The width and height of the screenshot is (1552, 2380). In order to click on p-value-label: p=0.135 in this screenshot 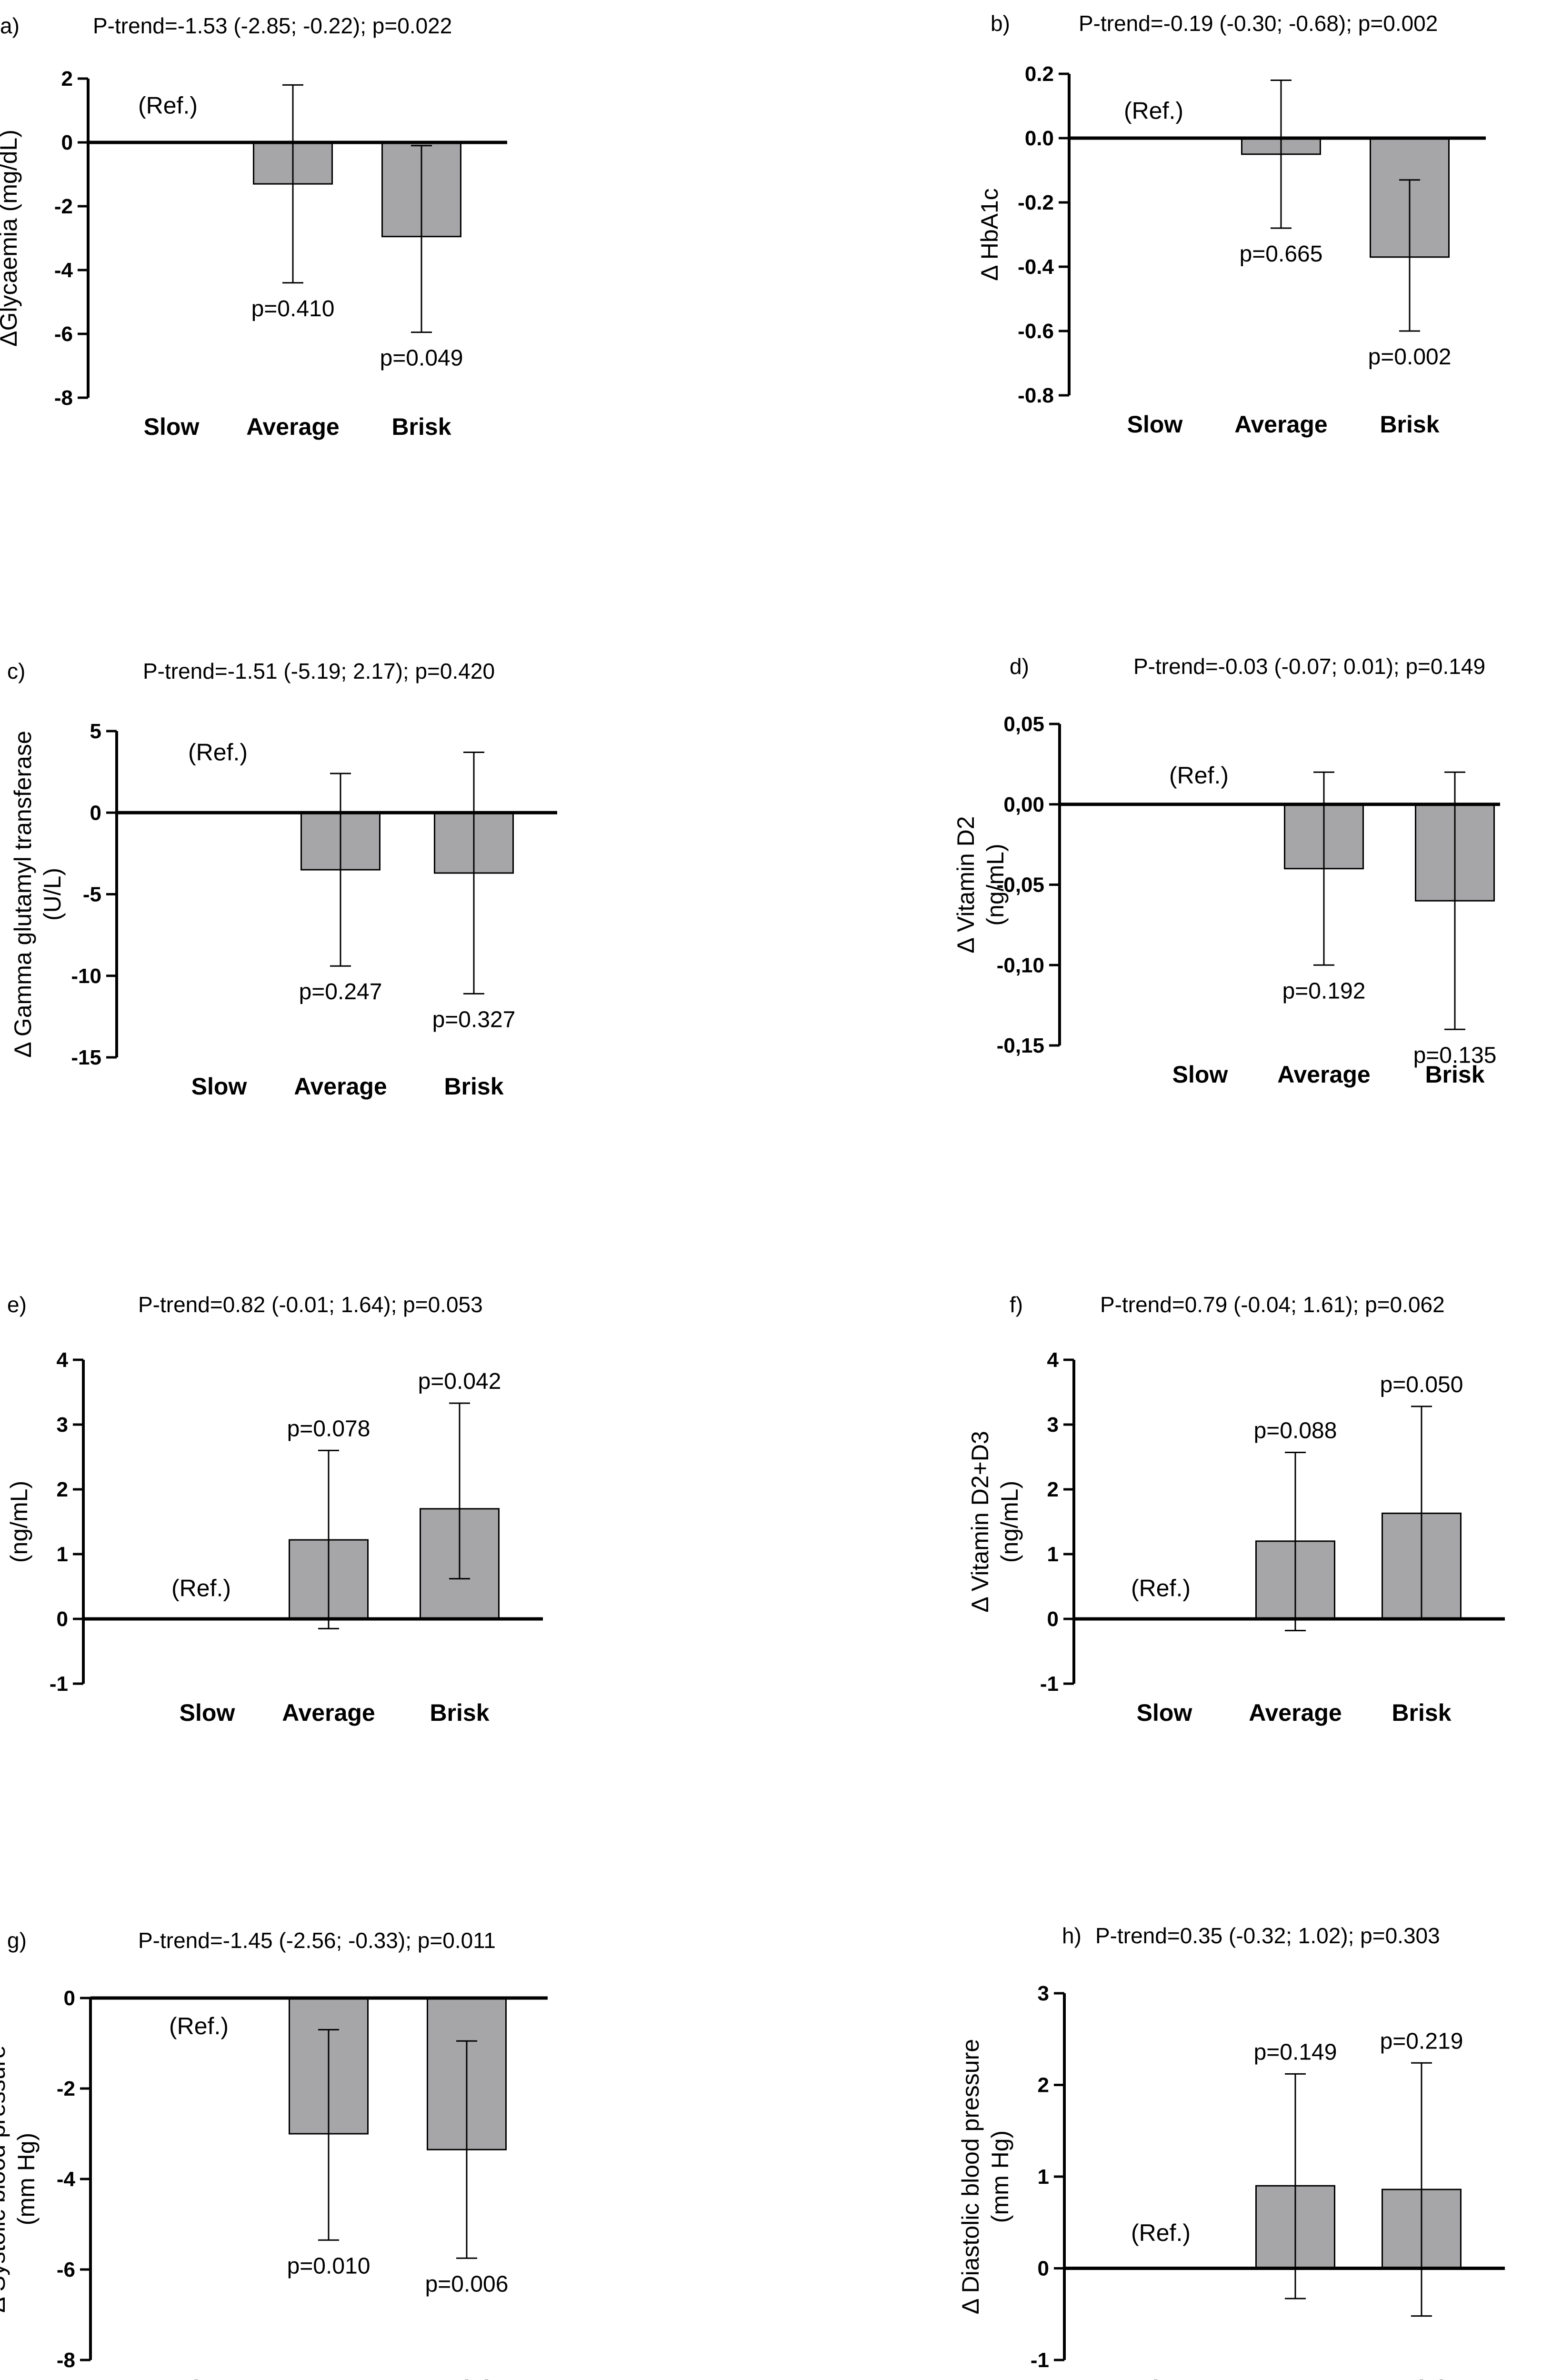, I will do `click(1455, 1055)`.